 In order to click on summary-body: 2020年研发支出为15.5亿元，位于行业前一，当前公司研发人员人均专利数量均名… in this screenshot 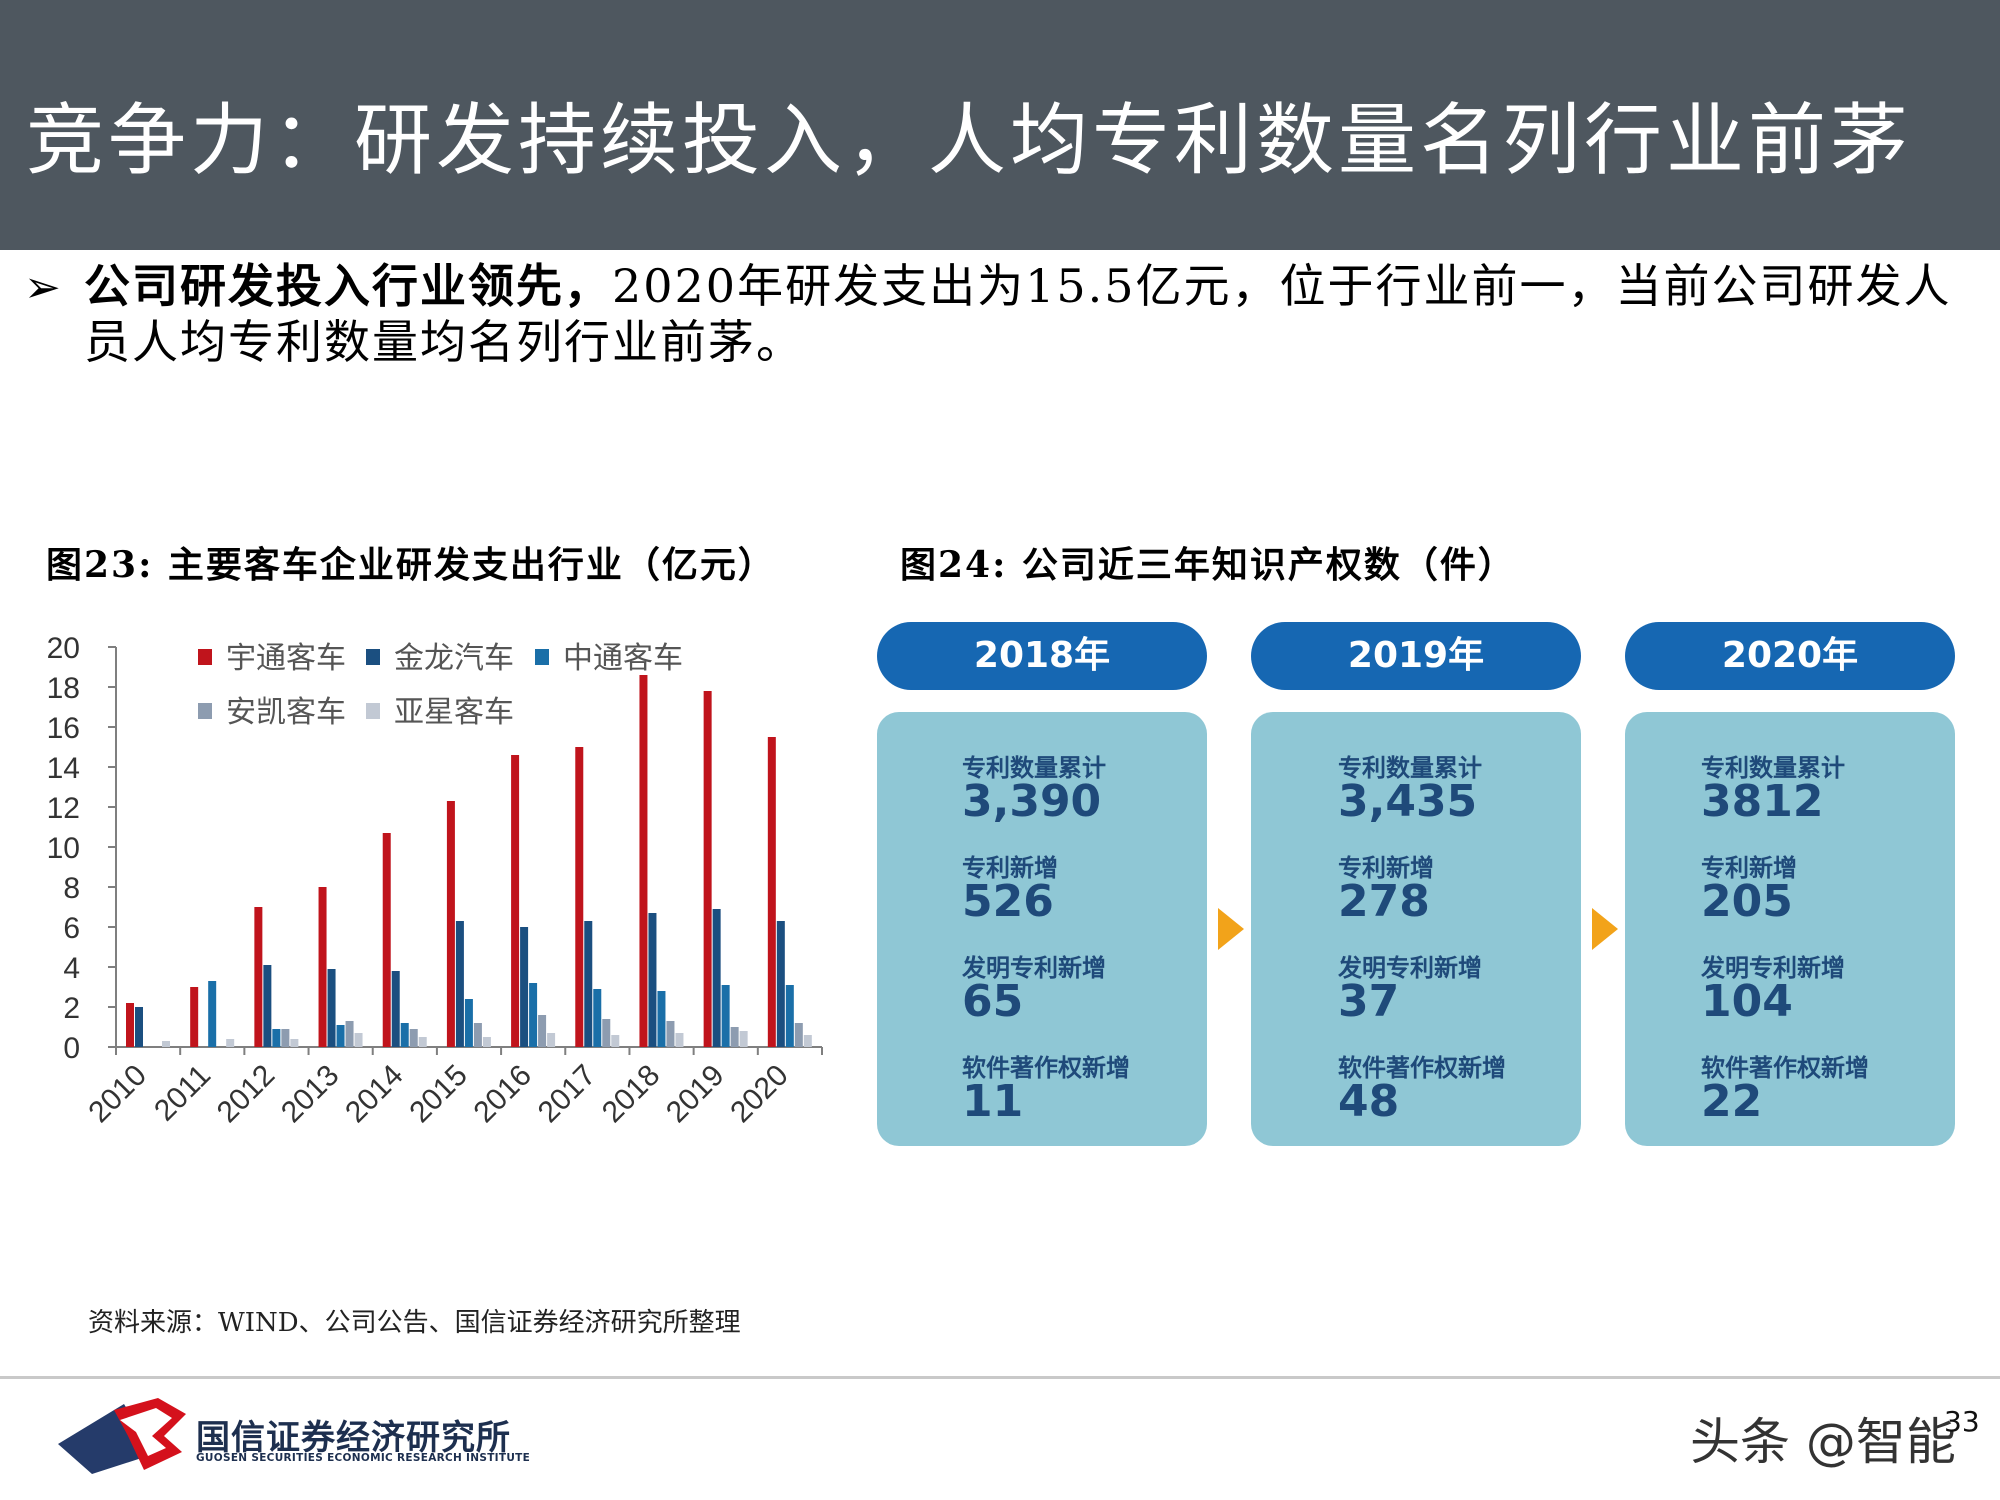, I will do `click(1018, 314)`.